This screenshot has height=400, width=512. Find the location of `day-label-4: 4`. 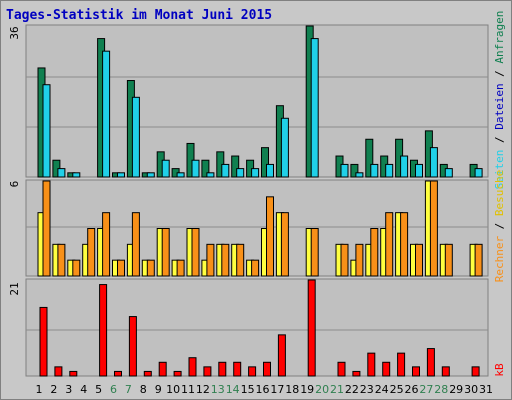

day-label-4: 4 is located at coordinates (83, 389).